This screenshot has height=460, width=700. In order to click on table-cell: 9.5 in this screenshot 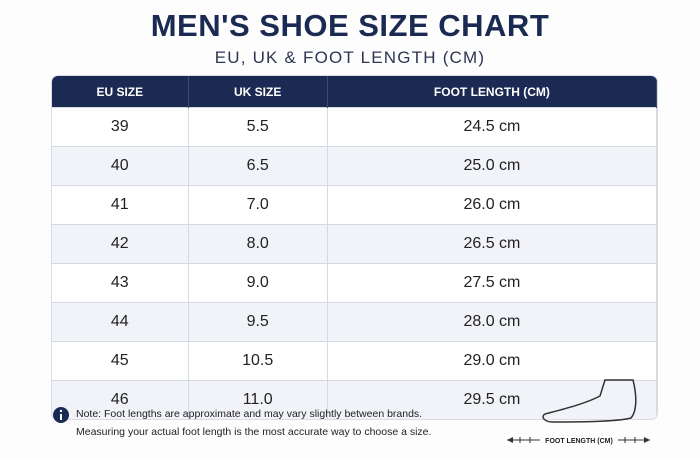, I will do `click(258, 322)`.